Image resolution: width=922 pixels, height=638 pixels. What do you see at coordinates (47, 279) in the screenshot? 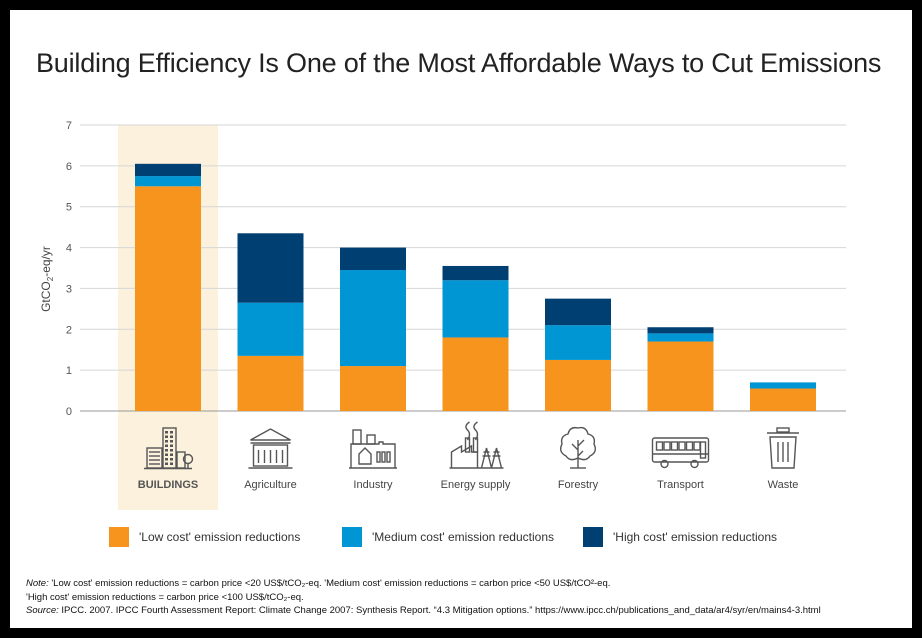
I see `y-axis-label: GtCO2-eq/yr` at bounding box center [47, 279].